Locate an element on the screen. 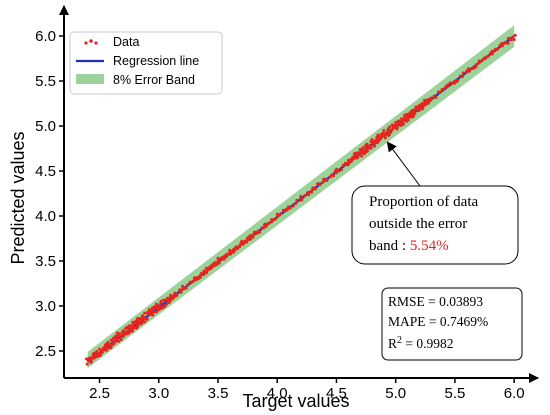  r2-prefix: R is located at coordinates (392, 343).